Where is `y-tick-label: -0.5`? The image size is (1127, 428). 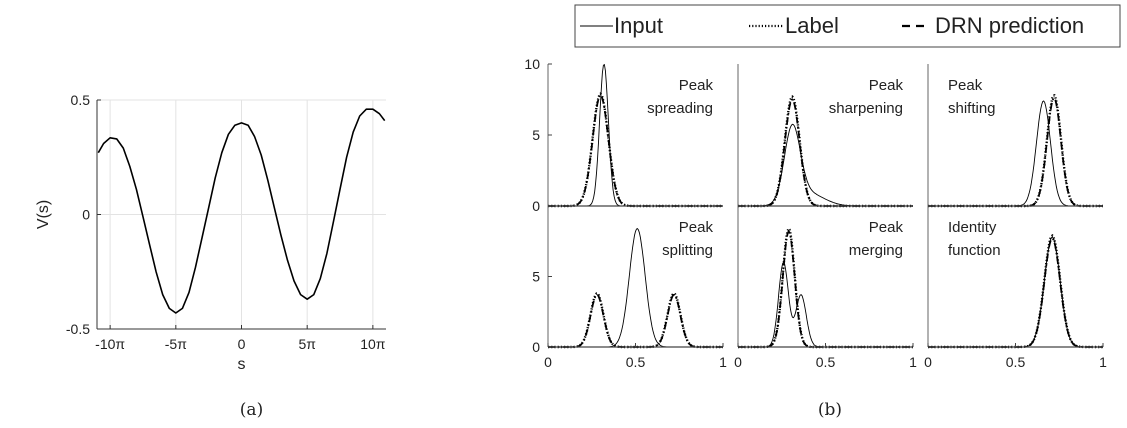
y-tick-label: -0.5 is located at coordinates (78, 329).